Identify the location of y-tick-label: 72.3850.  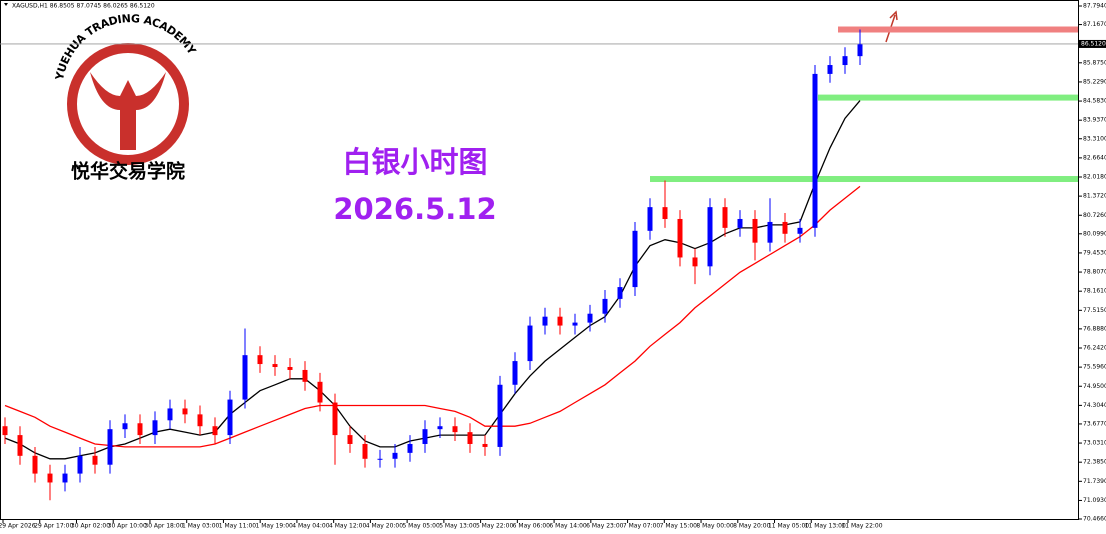
(1094, 462).